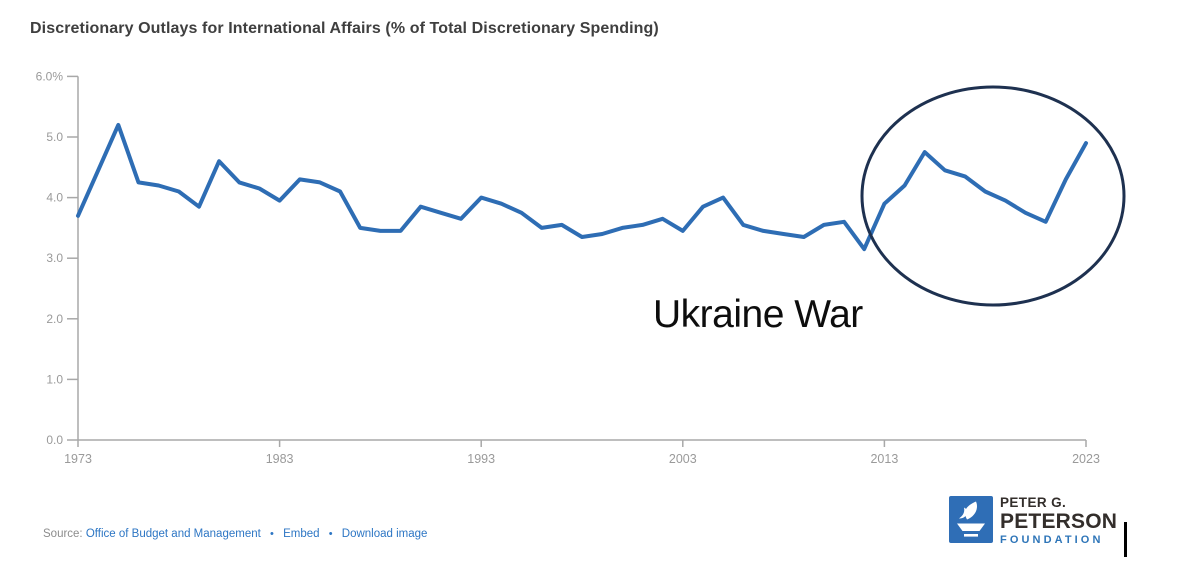 This screenshot has width=1188, height=572. Describe the element at coordinates (54, 198) in the screenshot. I see `y-tick-label: 4.0` at that location.